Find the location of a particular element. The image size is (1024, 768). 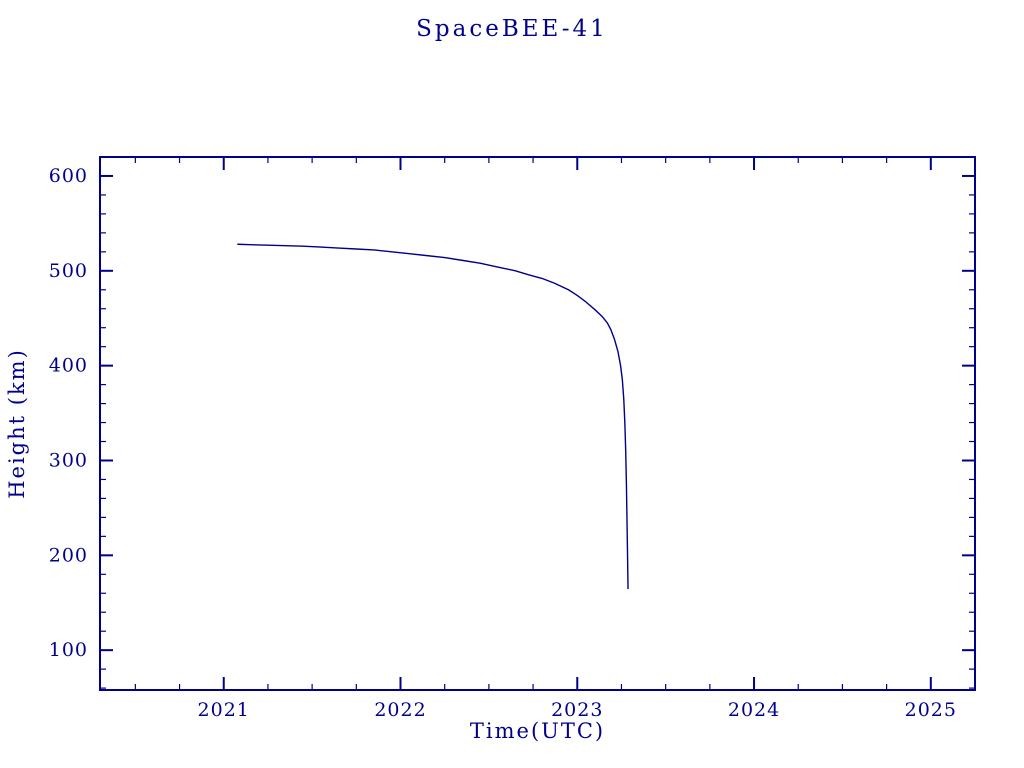

y-tick-label: 300 is located at coordinates (68, 460).